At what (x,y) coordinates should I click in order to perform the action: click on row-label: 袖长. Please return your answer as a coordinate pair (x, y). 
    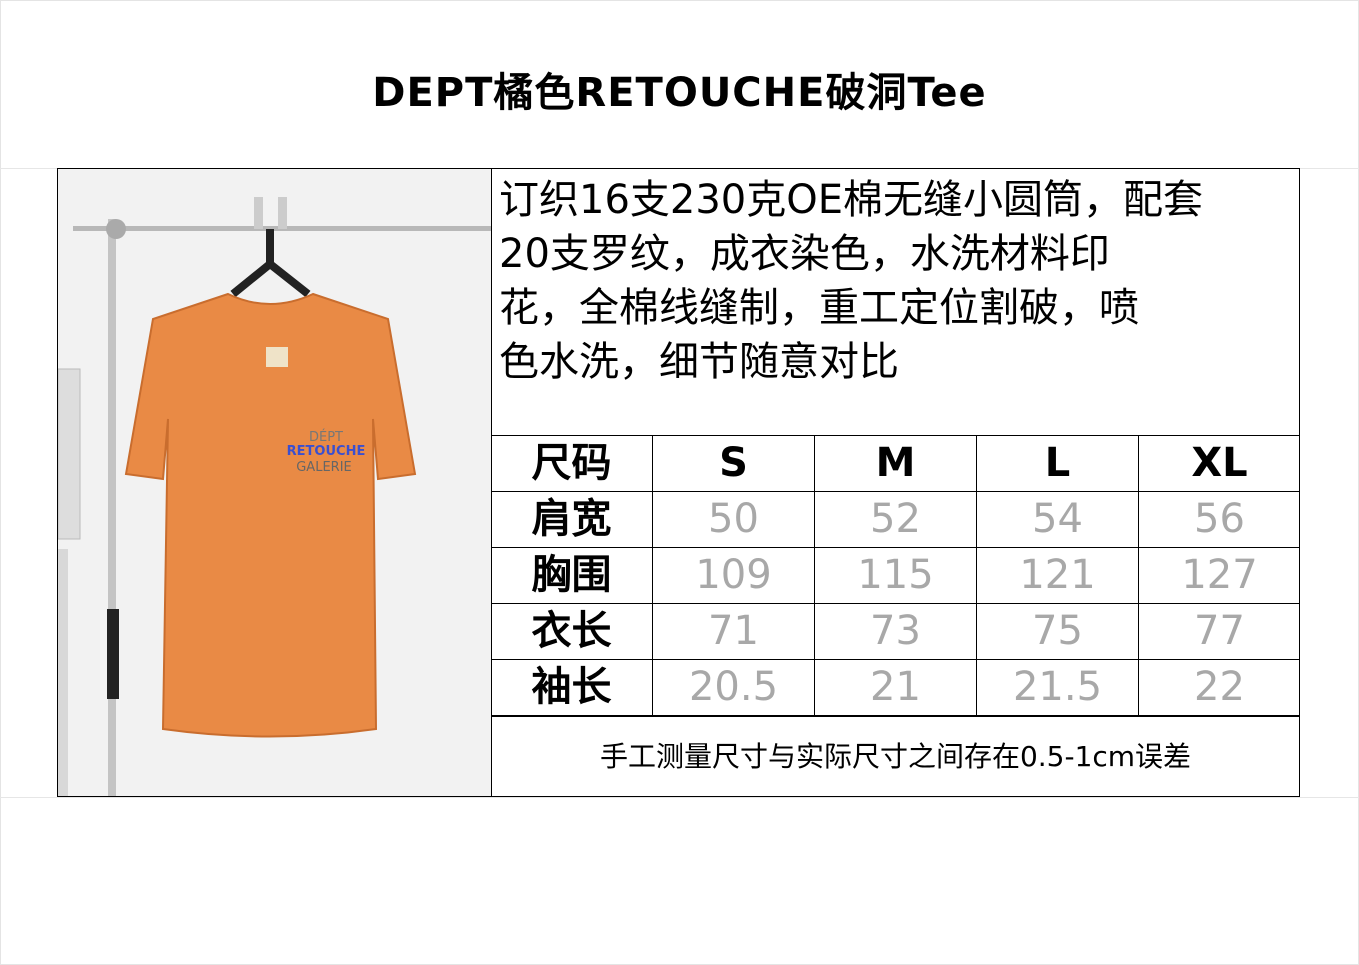
    Looking at the image, I should click on (572, 687).